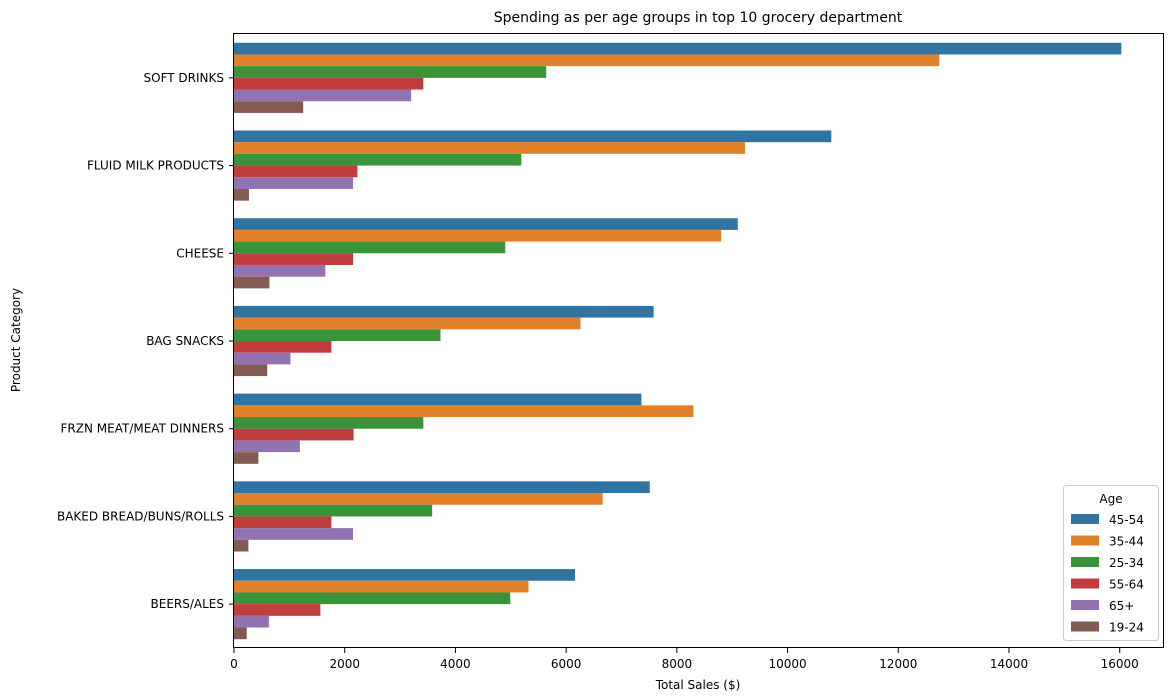  What do you see at coordinates (294, 183) in the screenshot?
I see `bar-65+-1` at bounding box center [294, 183].